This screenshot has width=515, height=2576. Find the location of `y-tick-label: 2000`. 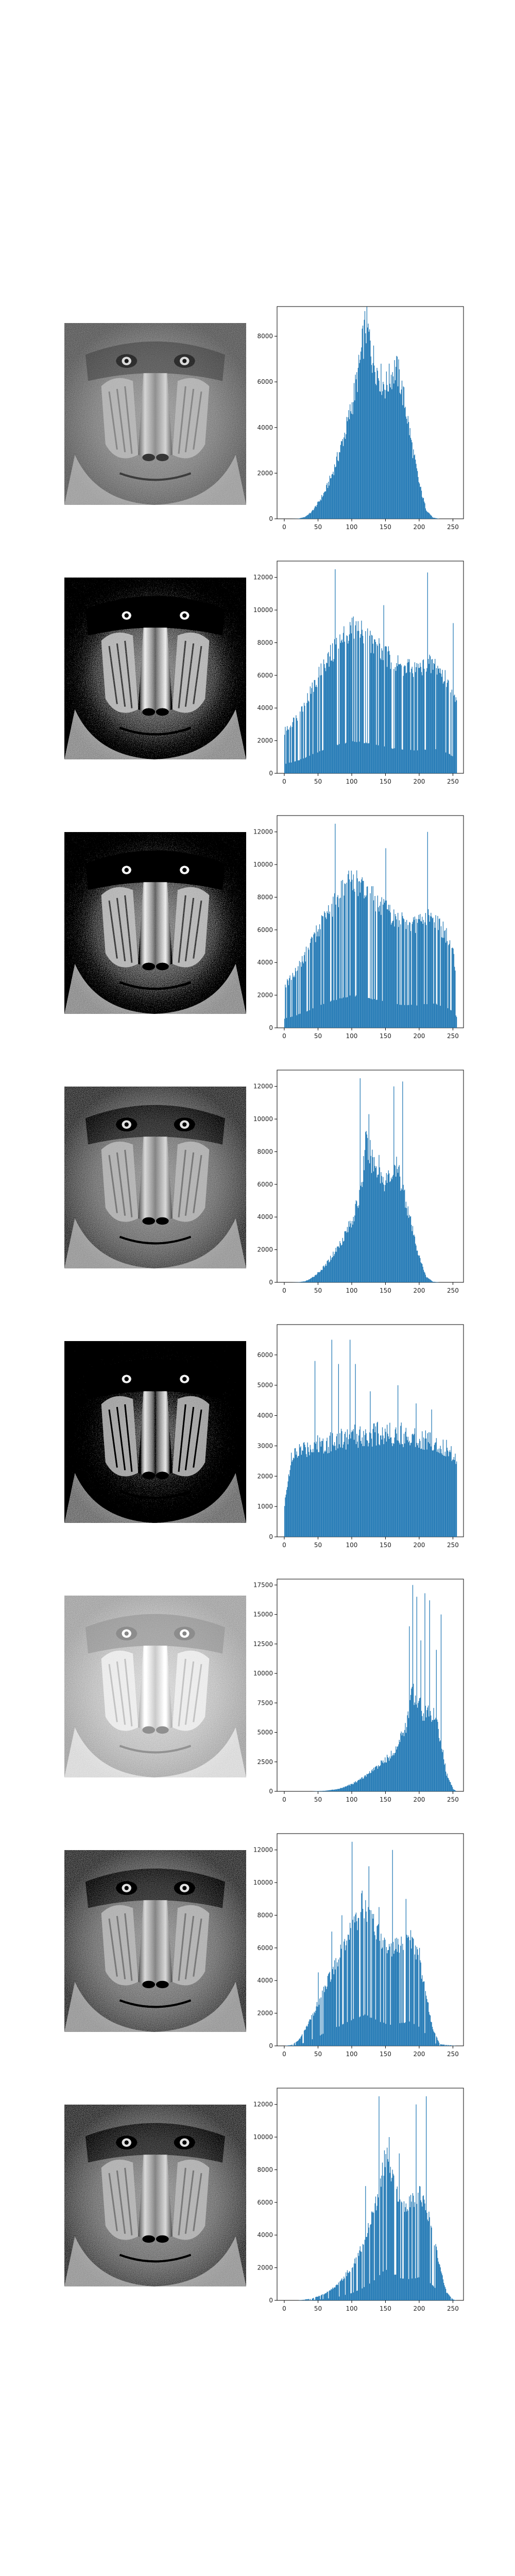

y-tick-label: 2000 is located at coordinates (265, 1249).